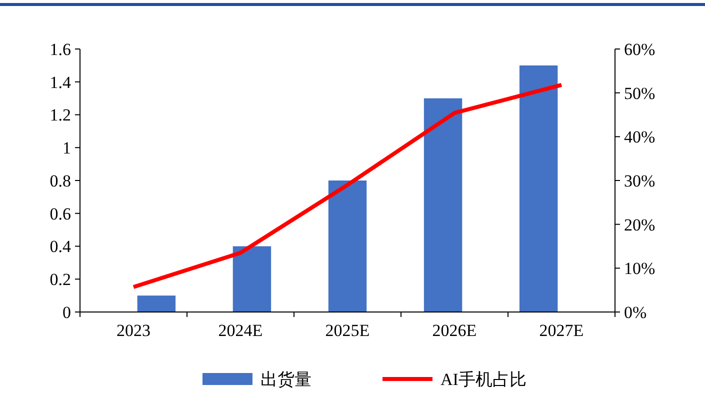 This screenshot has width=705, height=419. What do you see at coordinates (635, 312) in the screenshot?
I see `y2-tick-label: 0%` at bounding box center [635, 312].